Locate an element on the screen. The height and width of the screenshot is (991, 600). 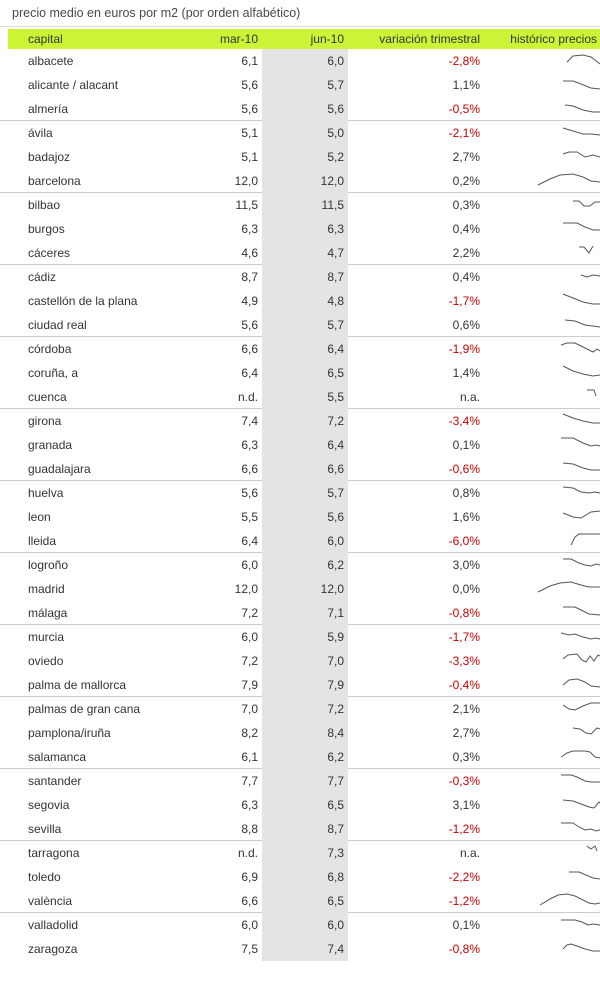
mar10-cell: 5,6 is located at coordinates (249, 108).